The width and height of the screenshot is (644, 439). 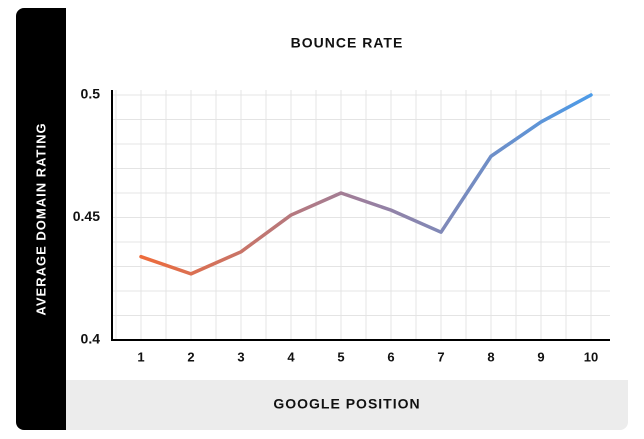 I want to click on chart-title: BOUNCE RATE, so click(x=347, y=43).